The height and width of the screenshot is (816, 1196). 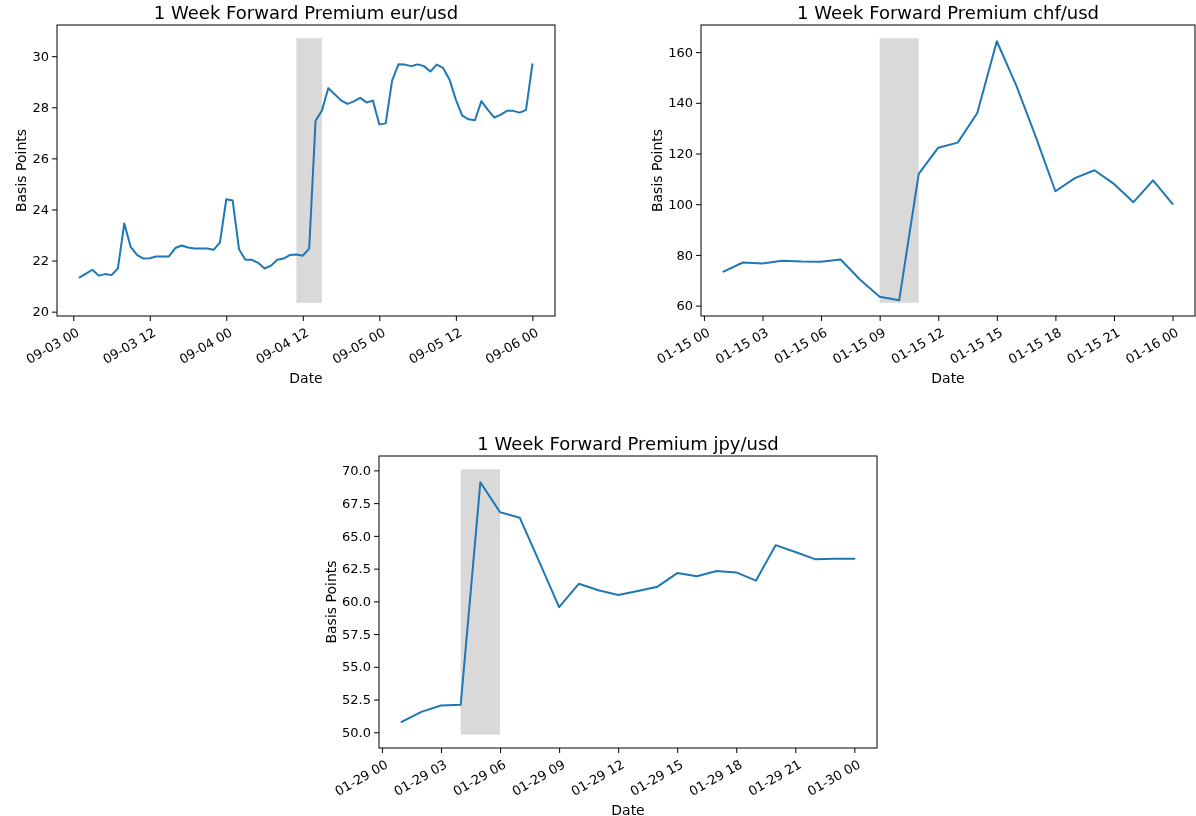 I want to click on y-tick-label: 30, so click(x=40, y=56).